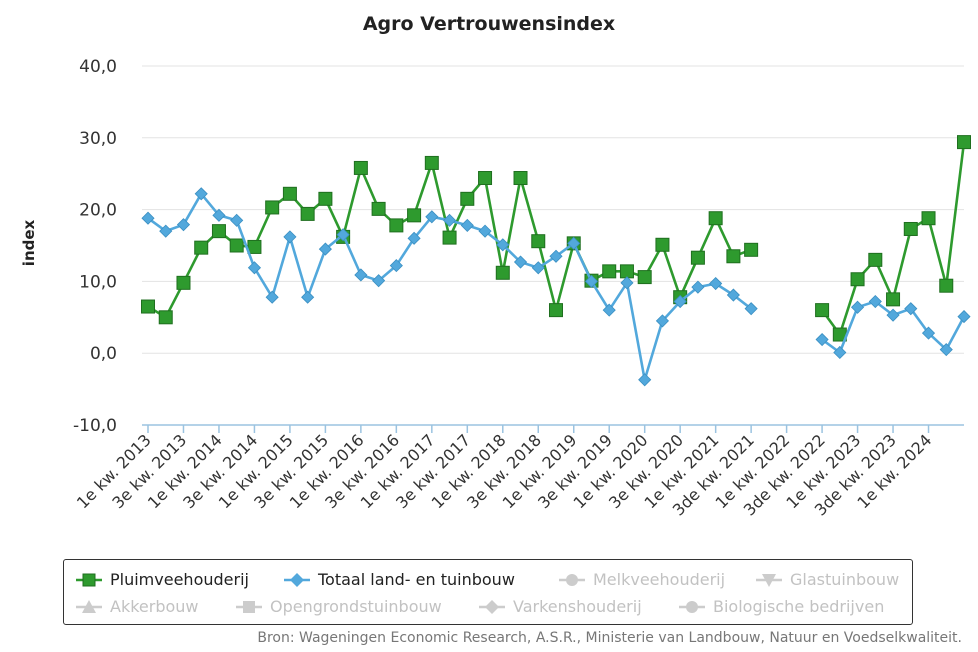 The height and width of the screenshot is (652, 978). I want to click on triangle-down-marker-icon, so click(769, 580).